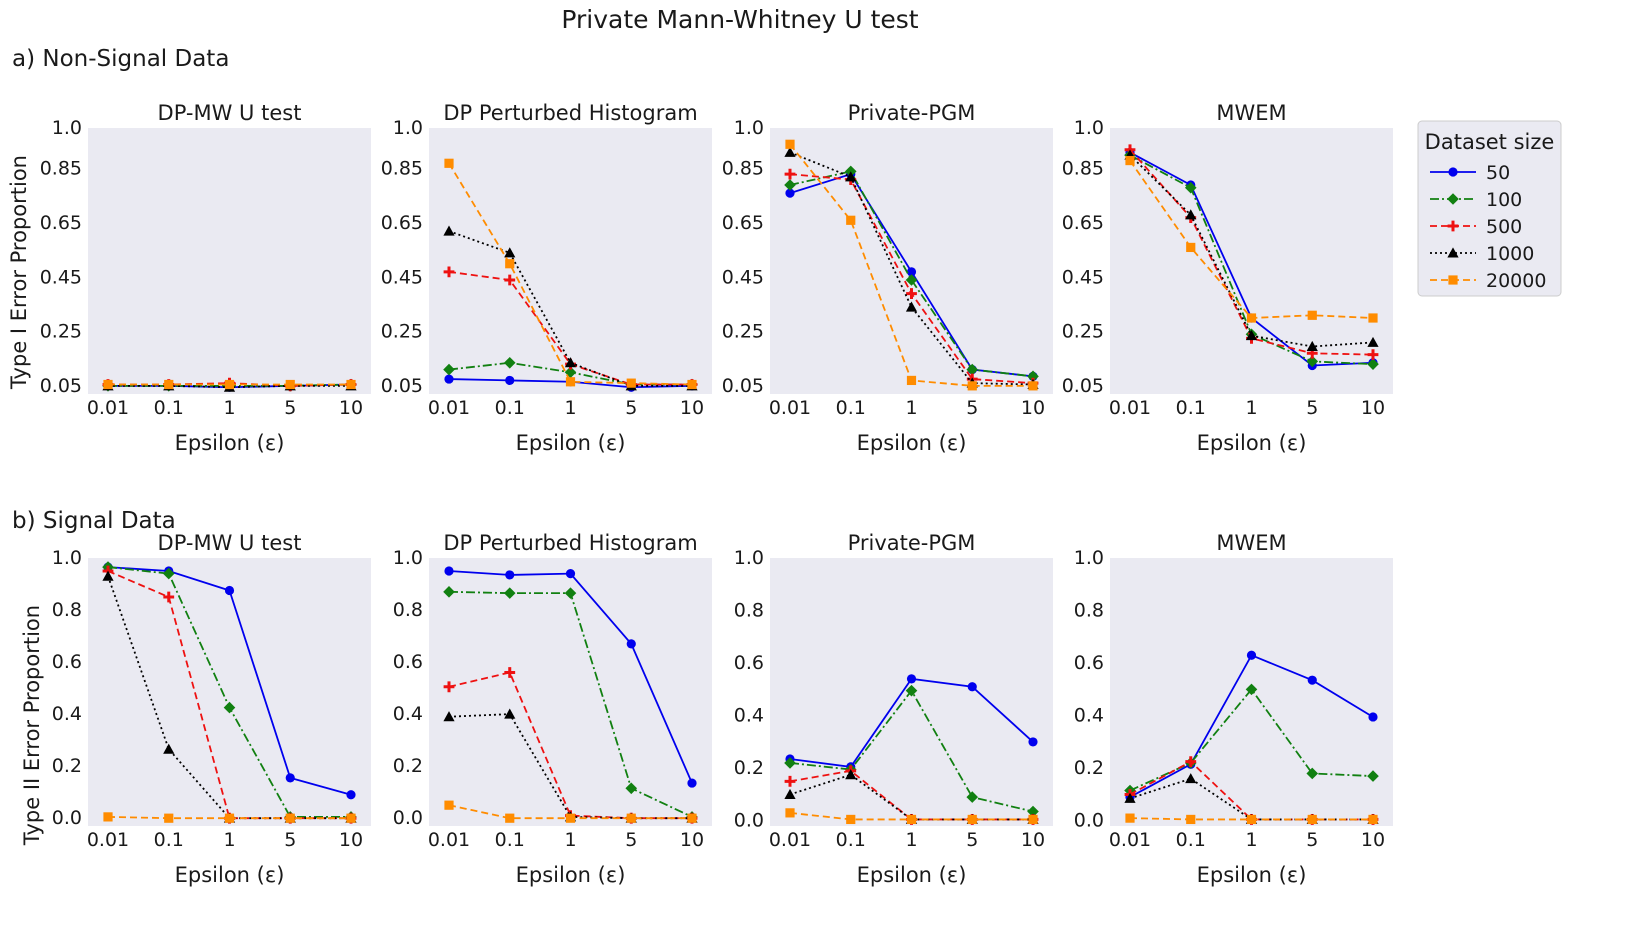 This screenshot has height=939, width=1645. I want to click on panel-title: DP-MW U test, so click(230, 543).